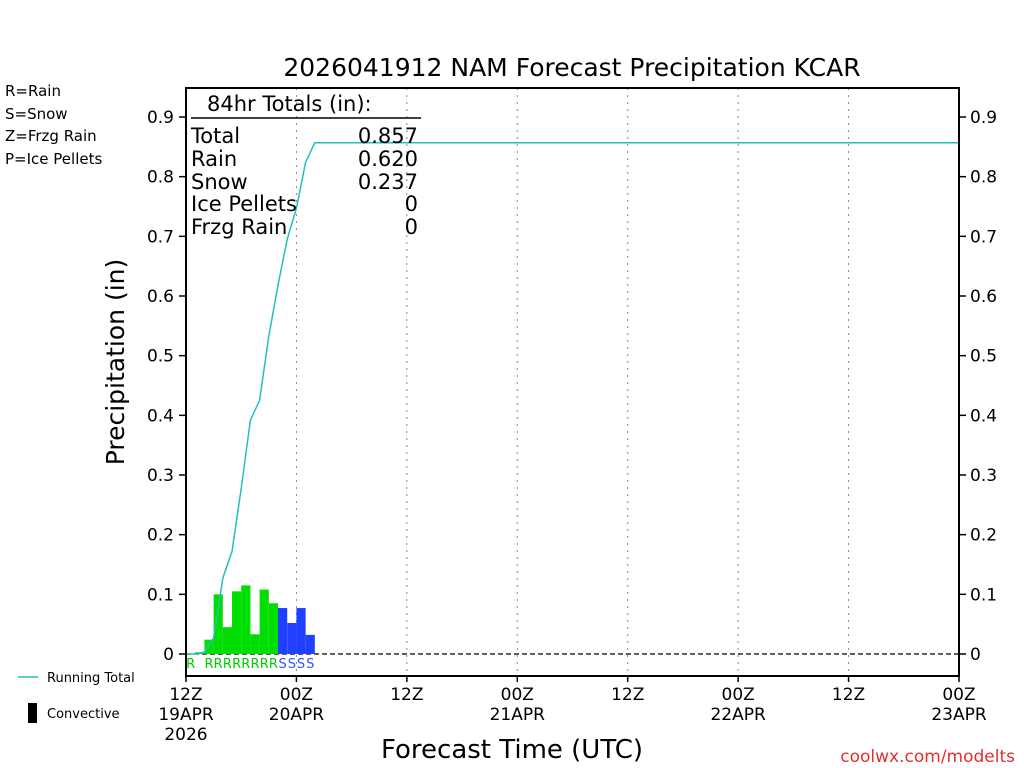 This screenshot has height=768, width=1024. I want to click on y-tick-label-left: 0.7, so click(160, 237).